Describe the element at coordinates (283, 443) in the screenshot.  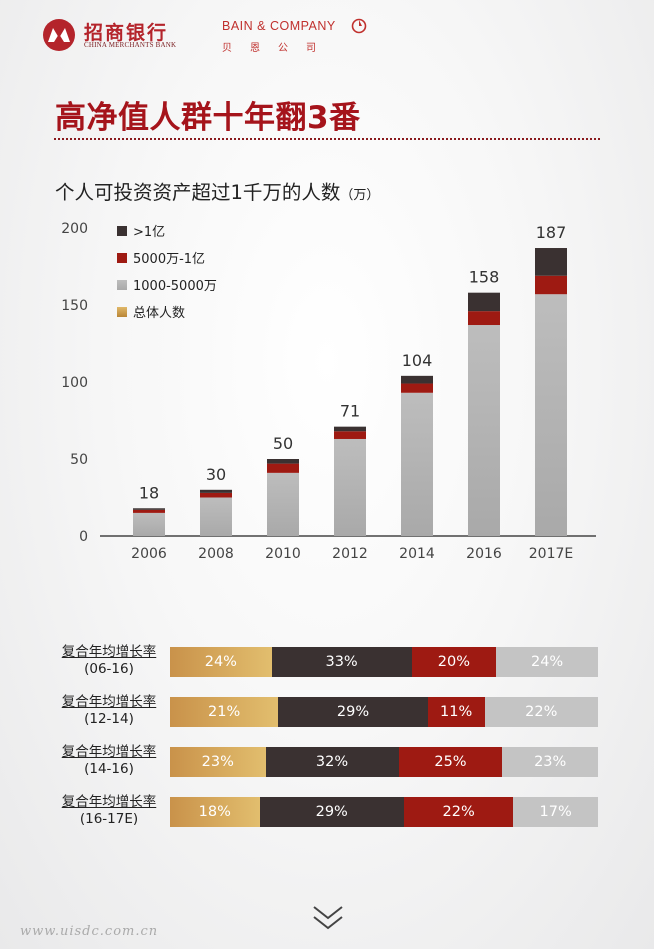
I see `bar-total-label: 50` at that location.